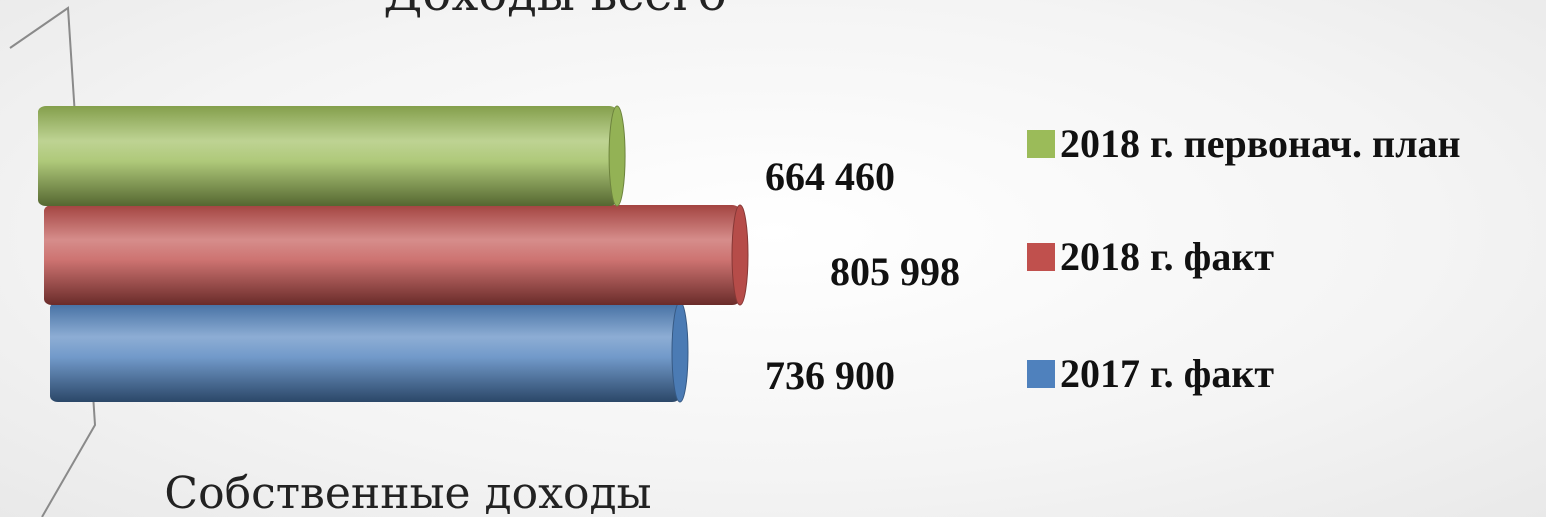  I want to click on legend-swatch-2018 г. первонач. план, so click(1041, 144).